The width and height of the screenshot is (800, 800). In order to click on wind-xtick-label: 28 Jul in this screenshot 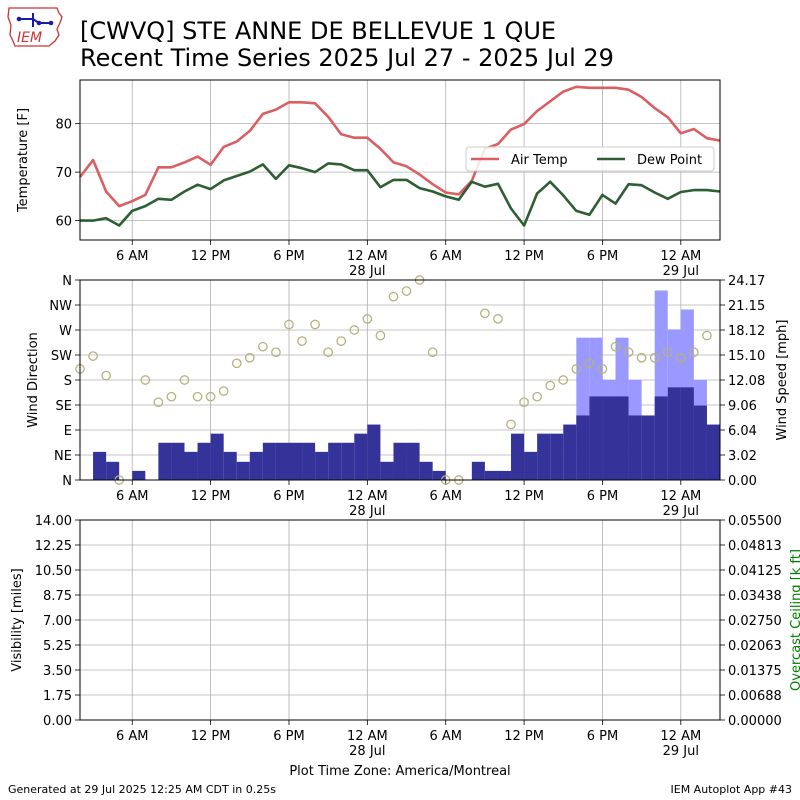, I will do `click(367, 511)`.